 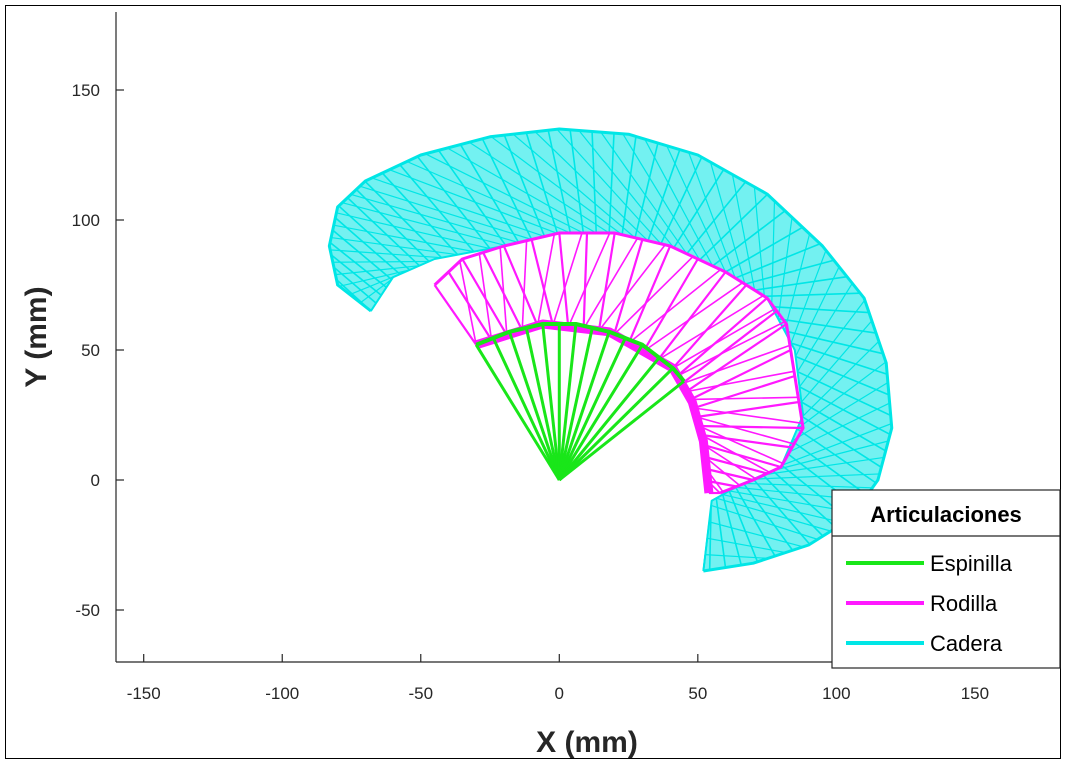 What do you see at coordinates (971, 563) in the screenshot?
I see `legend-entry-label: Espinilla` at bounding box center [971, 563].